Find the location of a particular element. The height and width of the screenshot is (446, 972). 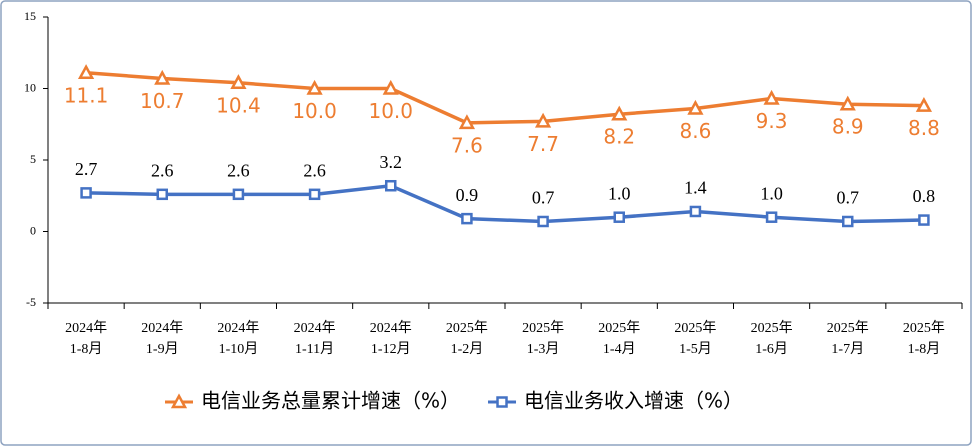

x-tick-label: 2024年 1-10月 is located at coordinates (238, 339).